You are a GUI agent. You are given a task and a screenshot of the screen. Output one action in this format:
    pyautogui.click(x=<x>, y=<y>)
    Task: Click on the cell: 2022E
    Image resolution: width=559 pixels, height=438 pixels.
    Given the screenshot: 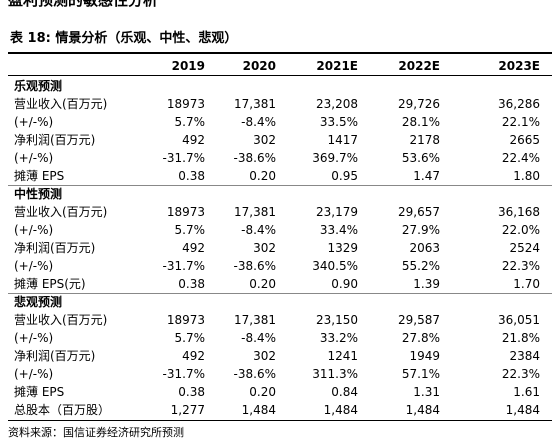 What is the action you would take?
    pyautogui.click(x=419, y=66)
    